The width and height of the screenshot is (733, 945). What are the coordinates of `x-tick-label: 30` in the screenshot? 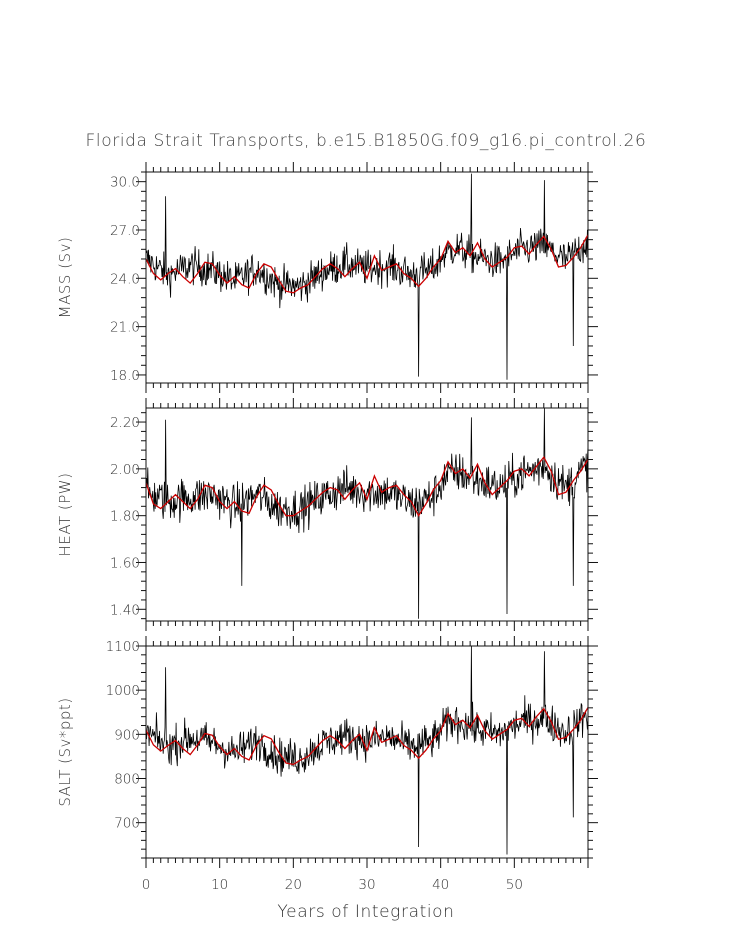 It's located at (366, 885).